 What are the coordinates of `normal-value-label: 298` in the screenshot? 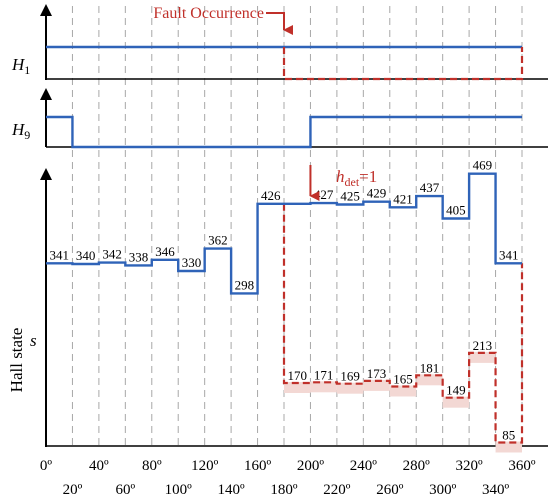 It's located at (245, 284).